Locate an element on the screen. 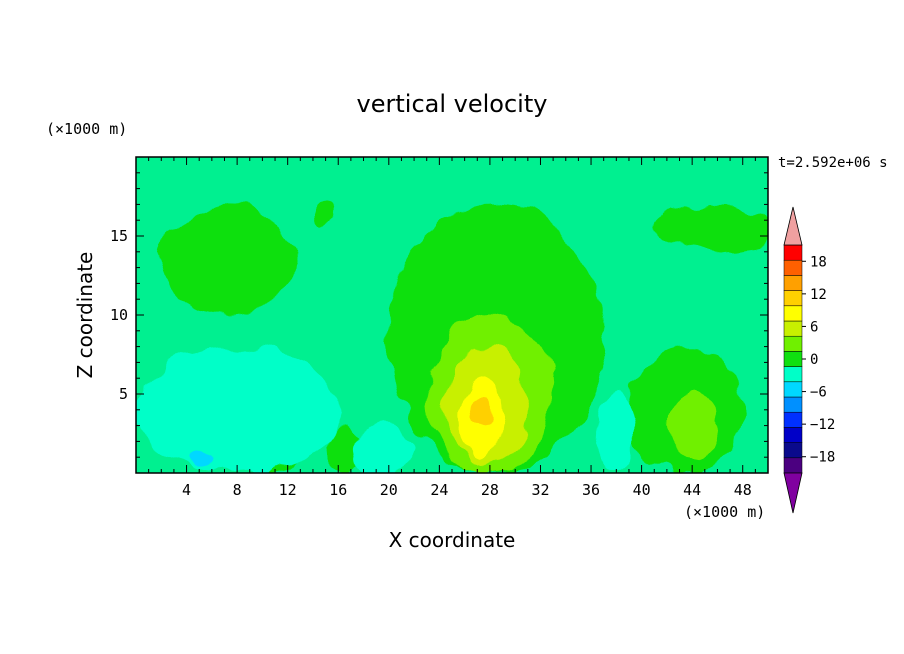  colorbar-over-triangle is located at coordinates (793, 226).